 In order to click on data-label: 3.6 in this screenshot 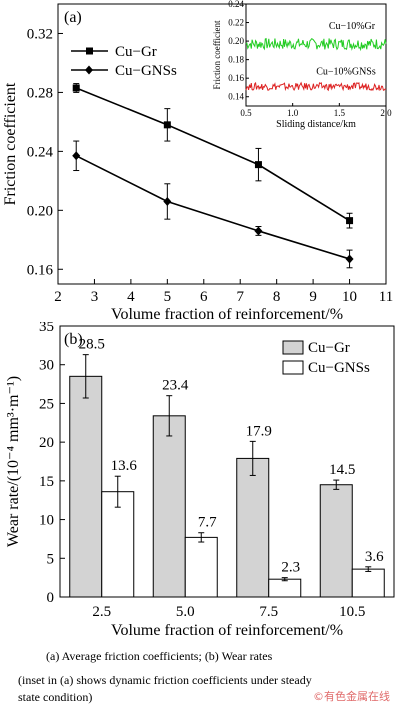, I will do `click(374, 557)`.